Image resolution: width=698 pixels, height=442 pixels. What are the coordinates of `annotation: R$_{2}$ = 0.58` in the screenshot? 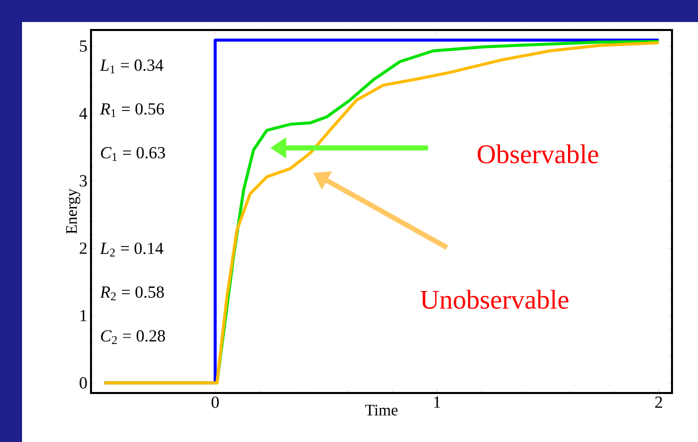 It's located at (132, 293).